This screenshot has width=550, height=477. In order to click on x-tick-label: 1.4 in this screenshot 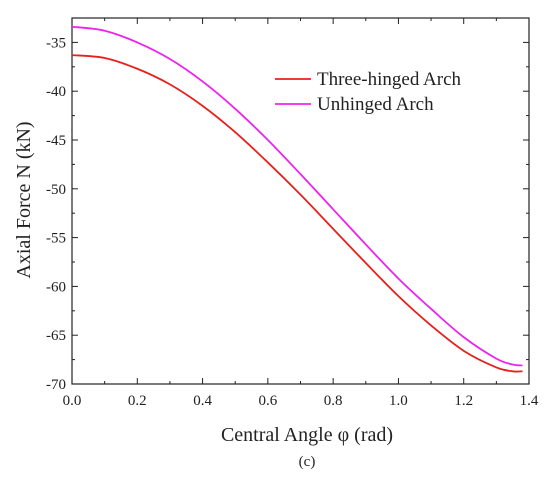, I will do `click(529, 401)`.